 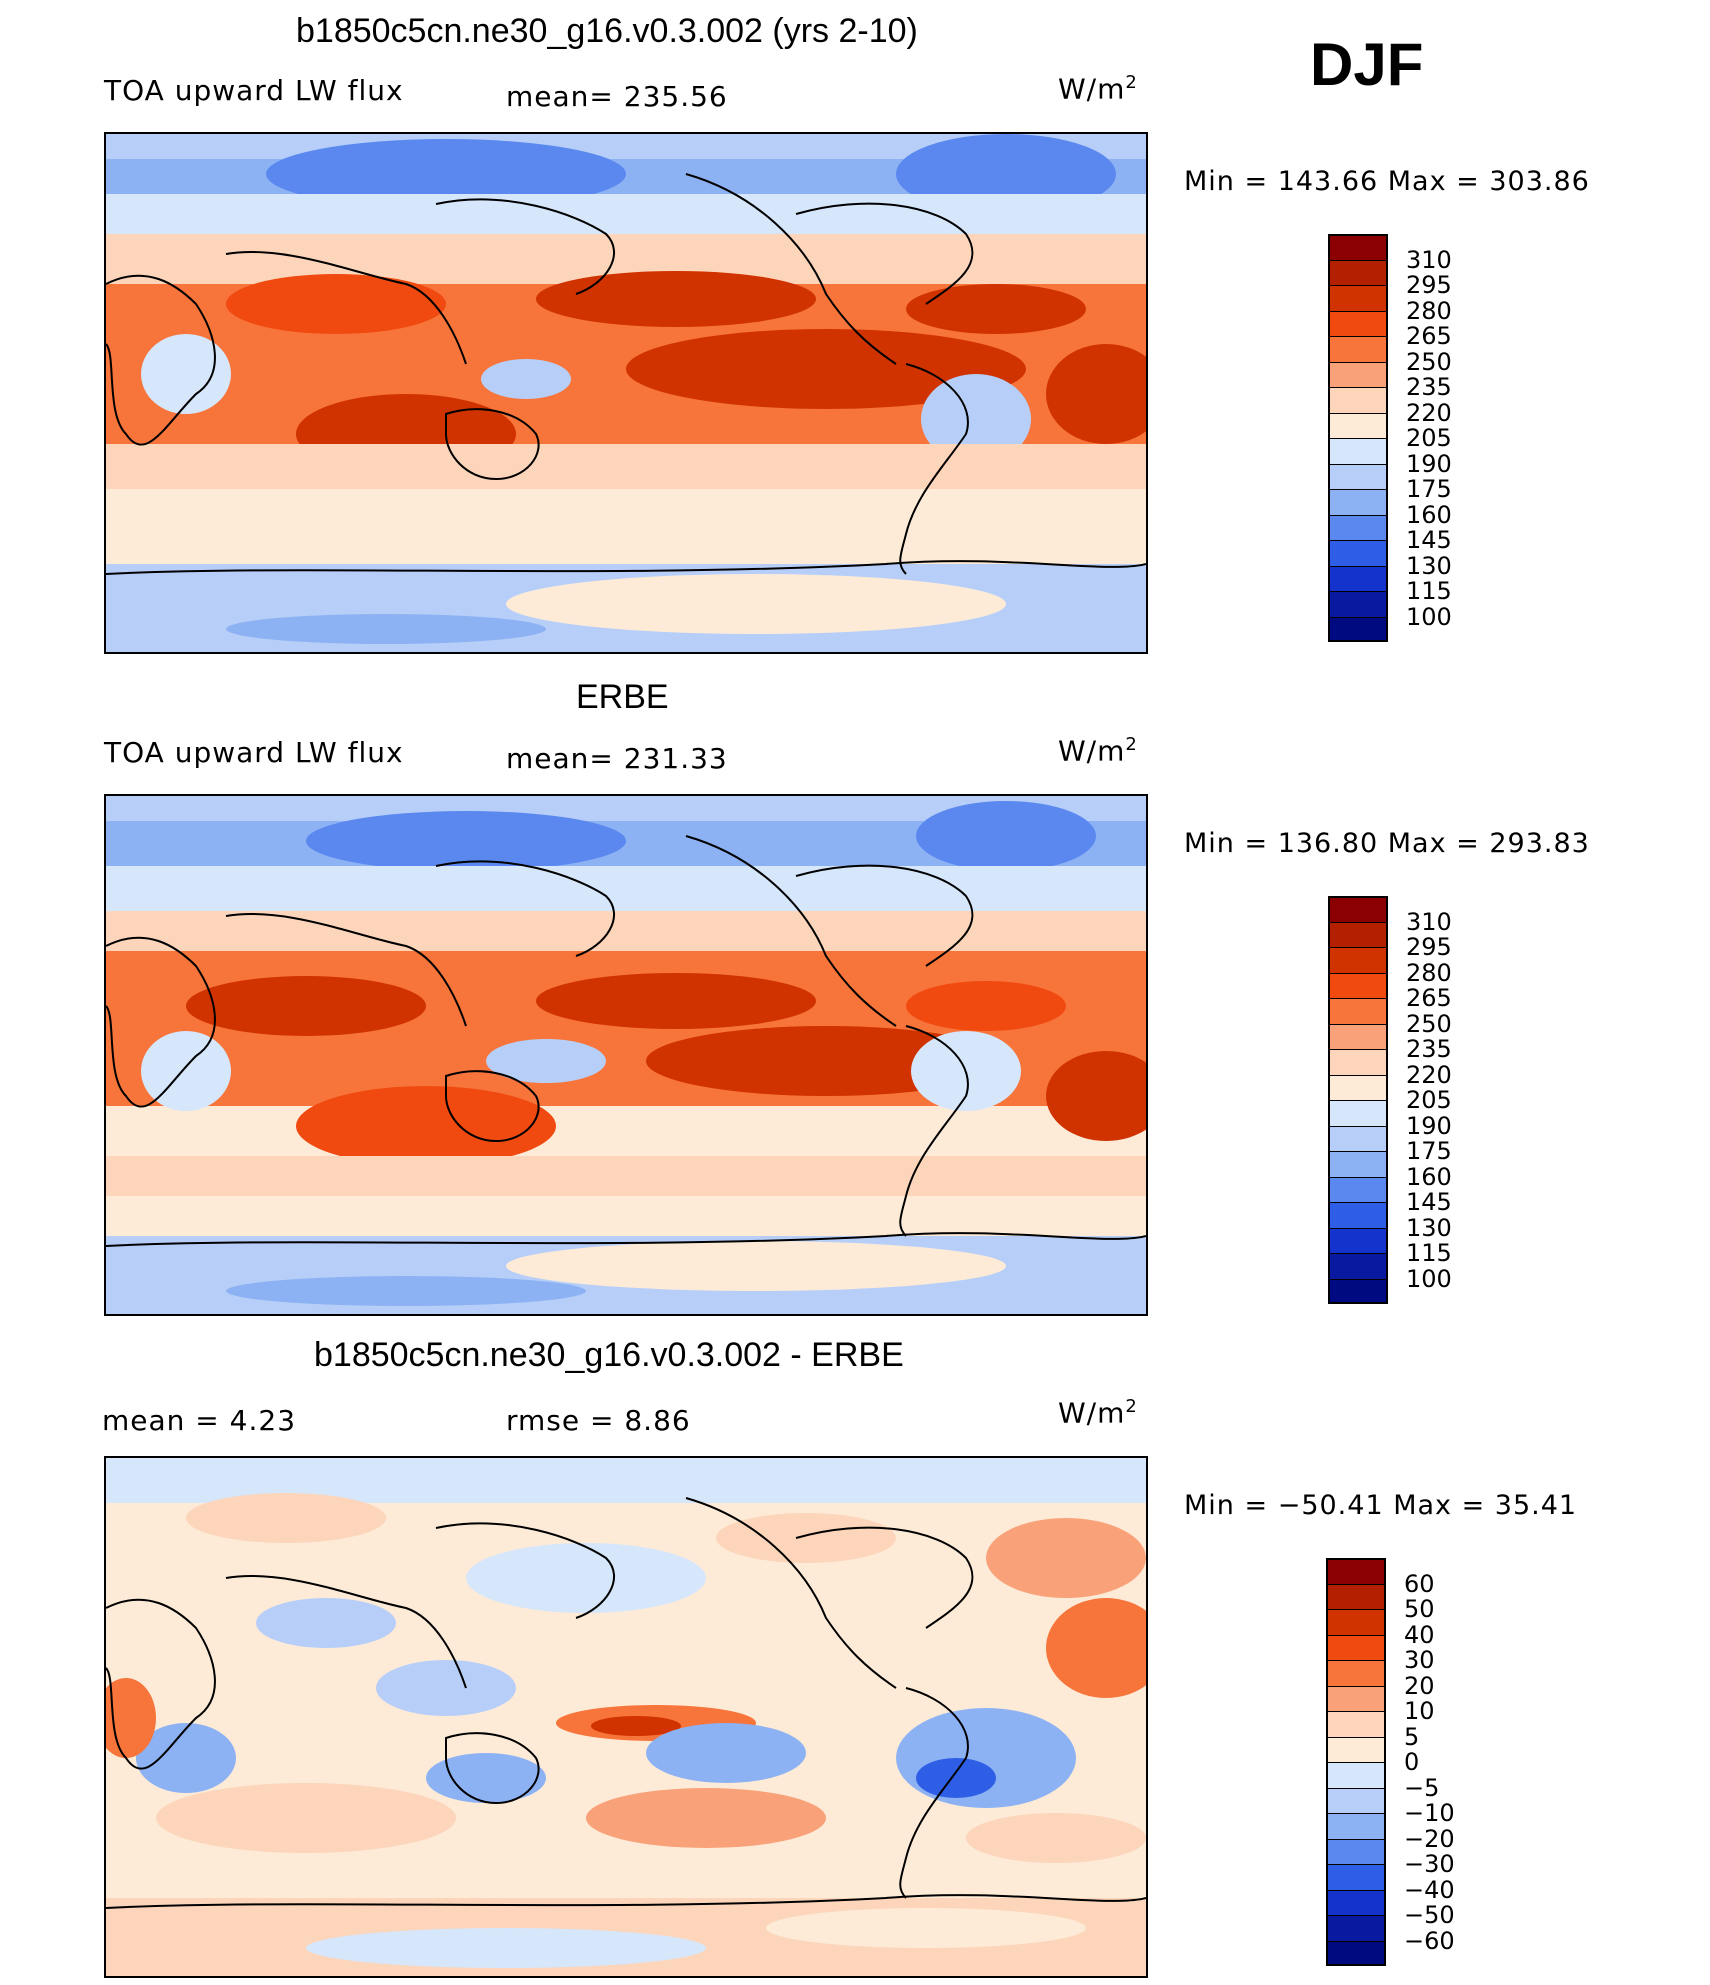 I want to click on colorbar-tick-label: −10, so click(x=1429, y=1813).